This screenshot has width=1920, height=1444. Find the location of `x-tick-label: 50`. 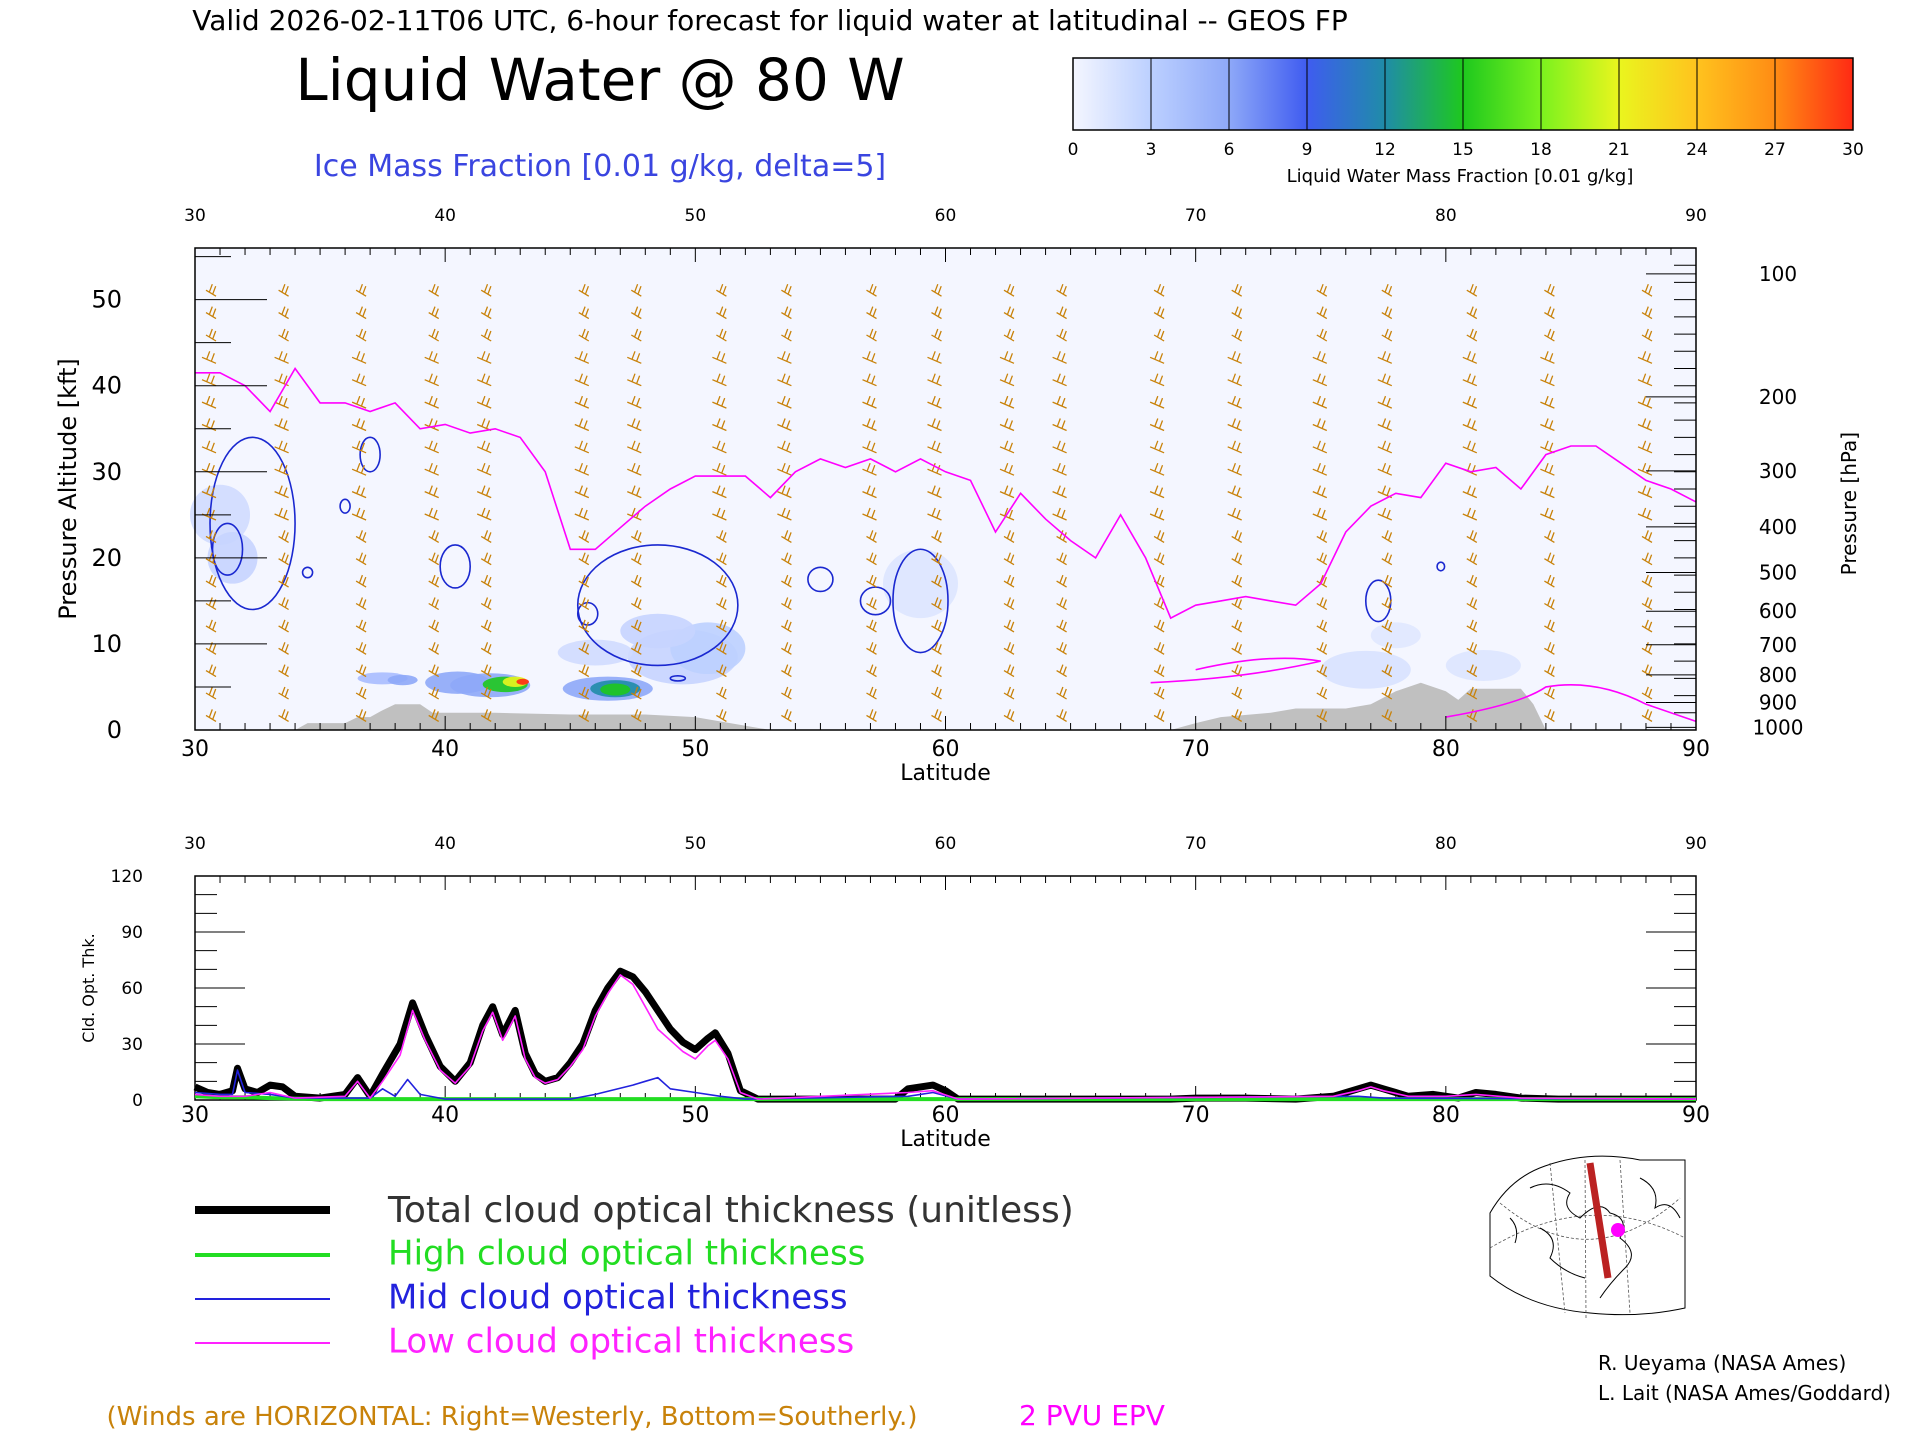

x-tick-label: 50 is located at coordinates (695, 1115).